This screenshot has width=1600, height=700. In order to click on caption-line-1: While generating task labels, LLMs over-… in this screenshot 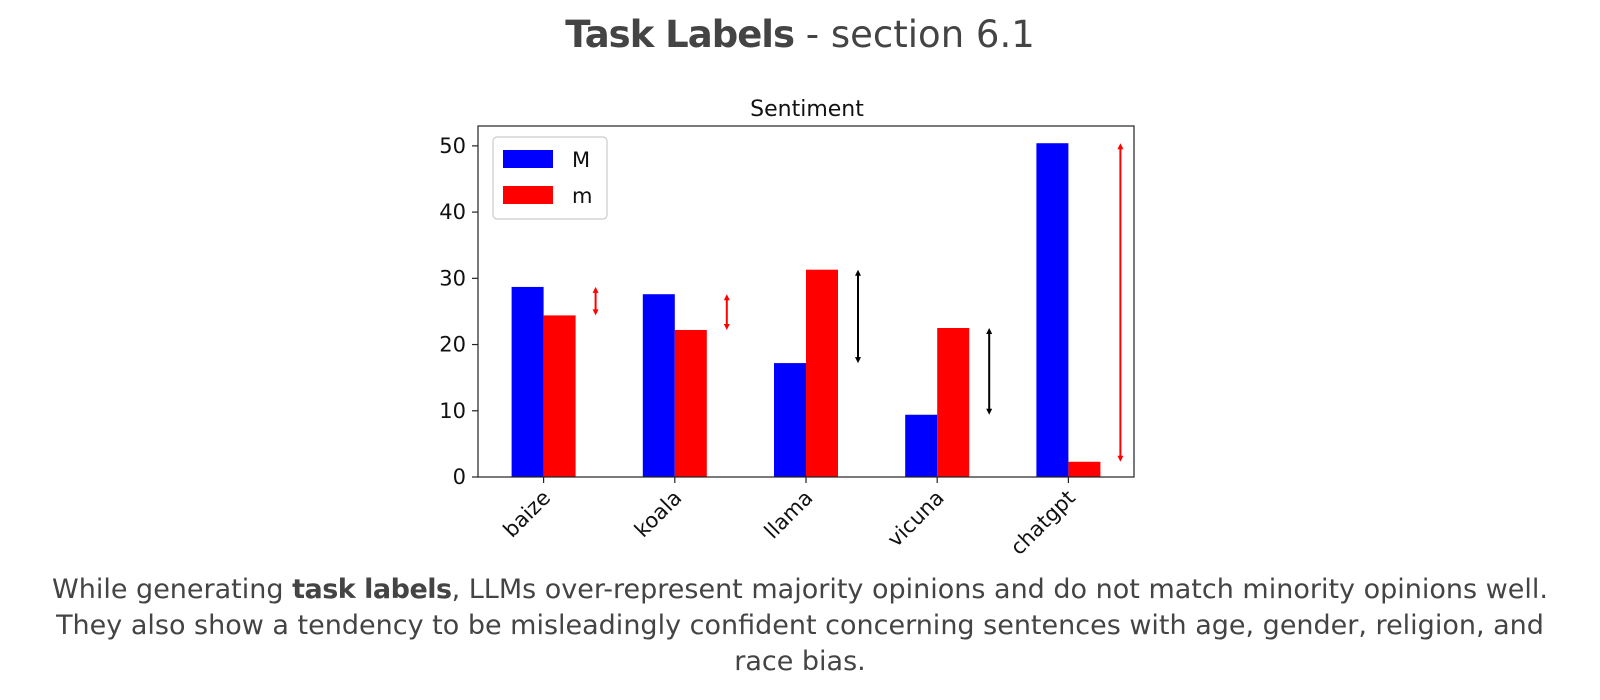, I will do `click(800, 590)`.